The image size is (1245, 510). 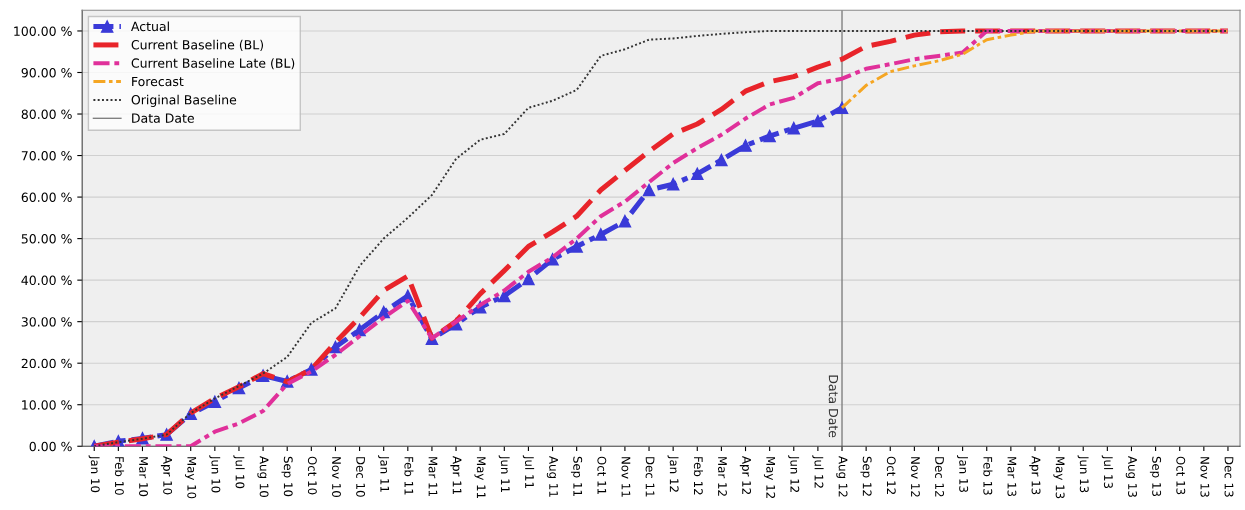 What do you see at coordinates (163, 118) in the screenshot?
I see `text: Data Date` at bounding box center [163, 118].